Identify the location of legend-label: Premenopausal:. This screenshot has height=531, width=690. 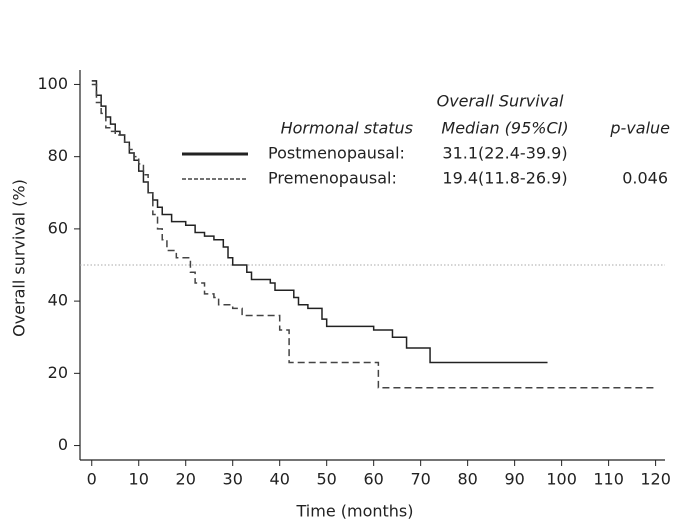
(332, 178).